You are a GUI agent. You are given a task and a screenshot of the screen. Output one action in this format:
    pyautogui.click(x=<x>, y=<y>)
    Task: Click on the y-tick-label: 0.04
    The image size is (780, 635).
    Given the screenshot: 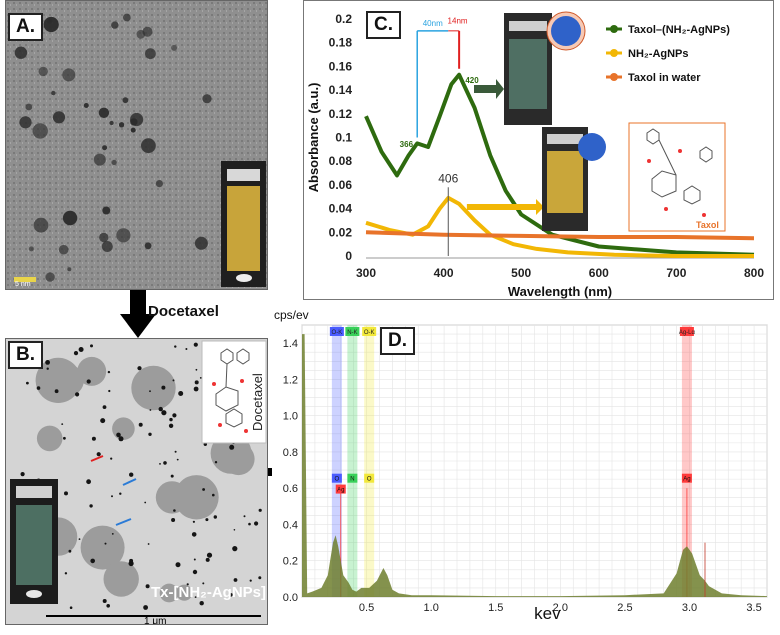 What is the action you would take?
    pyautogui.click(x=341, y=209)
    